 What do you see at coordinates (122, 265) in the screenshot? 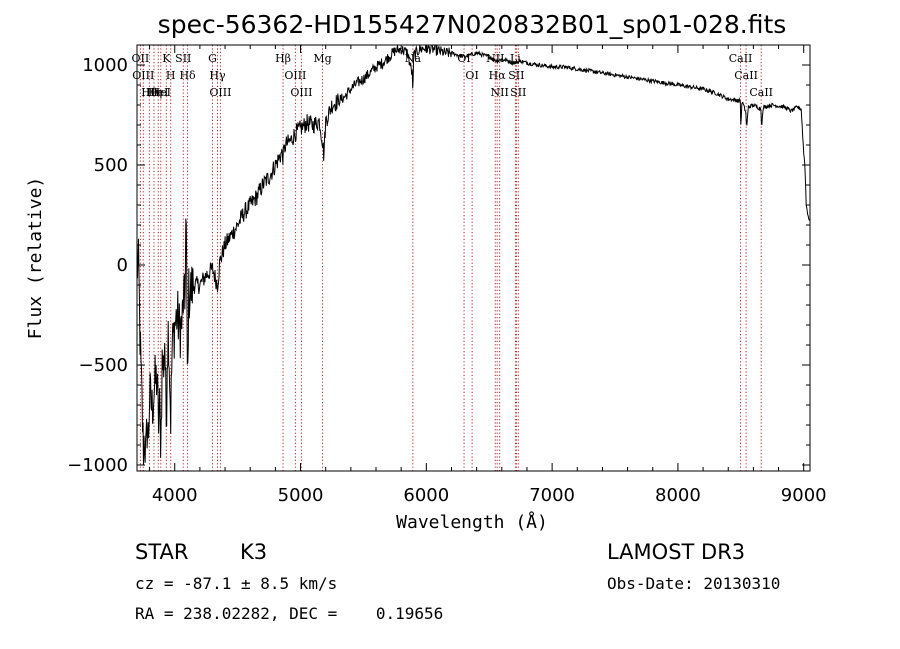
I see `y-tick-label: 0` at bounding box center [122, 265].